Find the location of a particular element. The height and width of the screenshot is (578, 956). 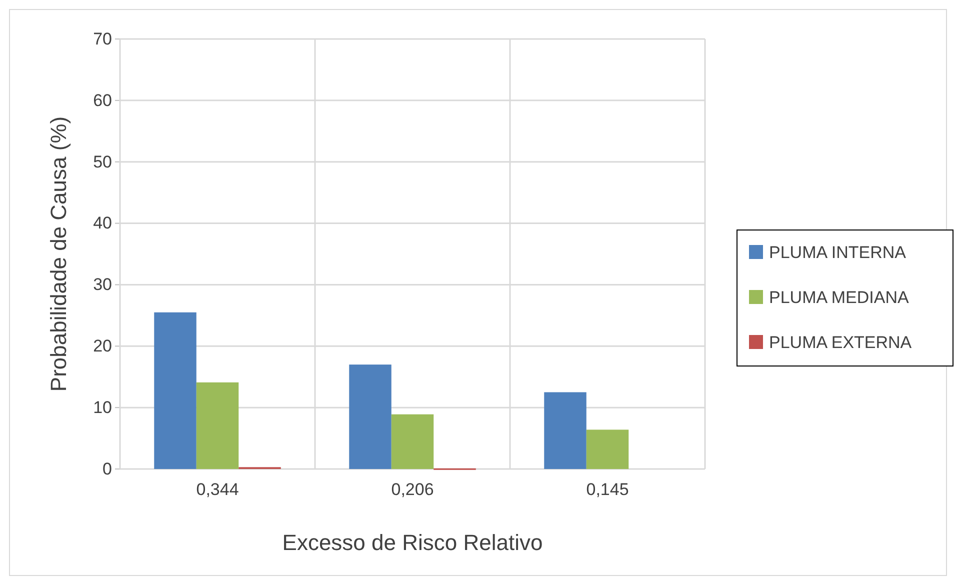

y-tick-label: 20 is located at coordinates (102, 346).